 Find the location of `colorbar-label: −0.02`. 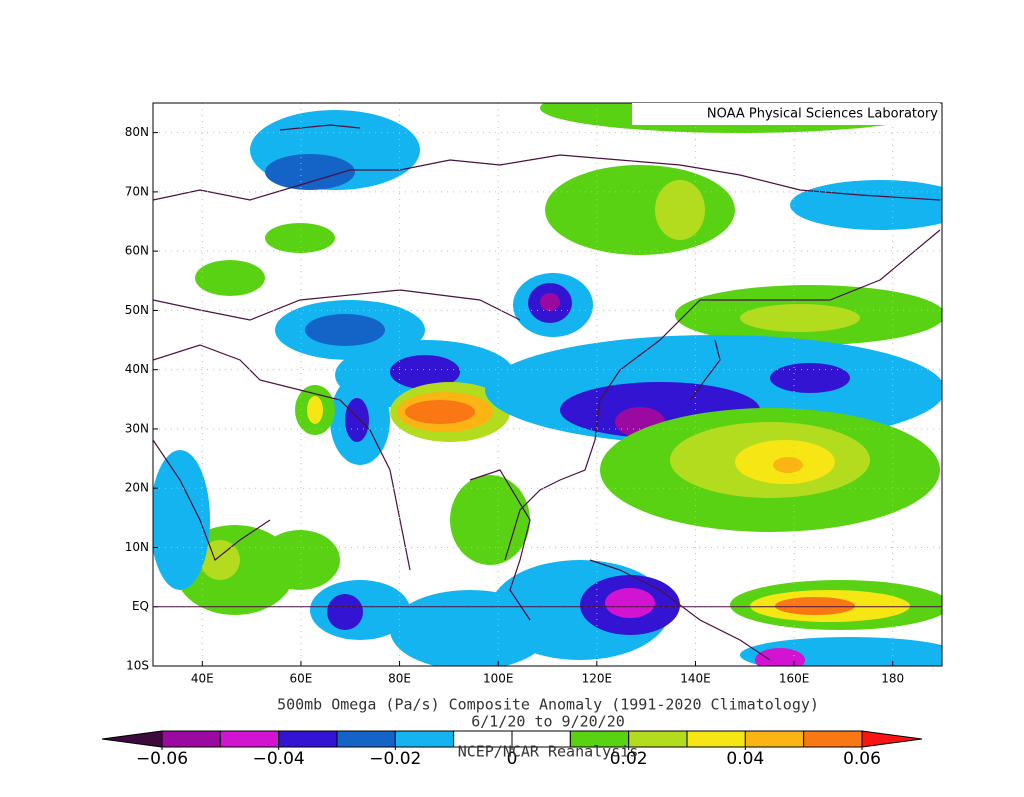

colorbar-label: −0.02 is located at coordinates (395, 759).